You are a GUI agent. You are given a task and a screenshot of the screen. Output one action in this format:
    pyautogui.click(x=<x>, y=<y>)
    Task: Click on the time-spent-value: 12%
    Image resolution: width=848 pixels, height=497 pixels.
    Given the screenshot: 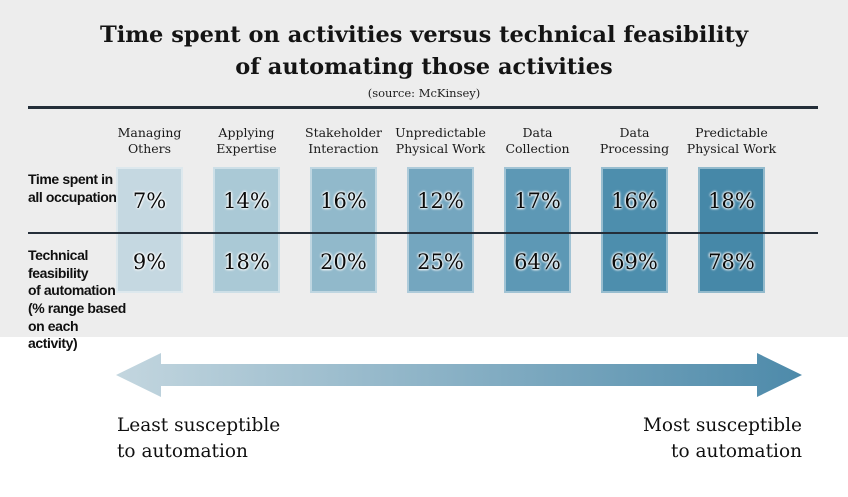 What is the action you would take?
    pyautogui.click(x=440, y=201)
    